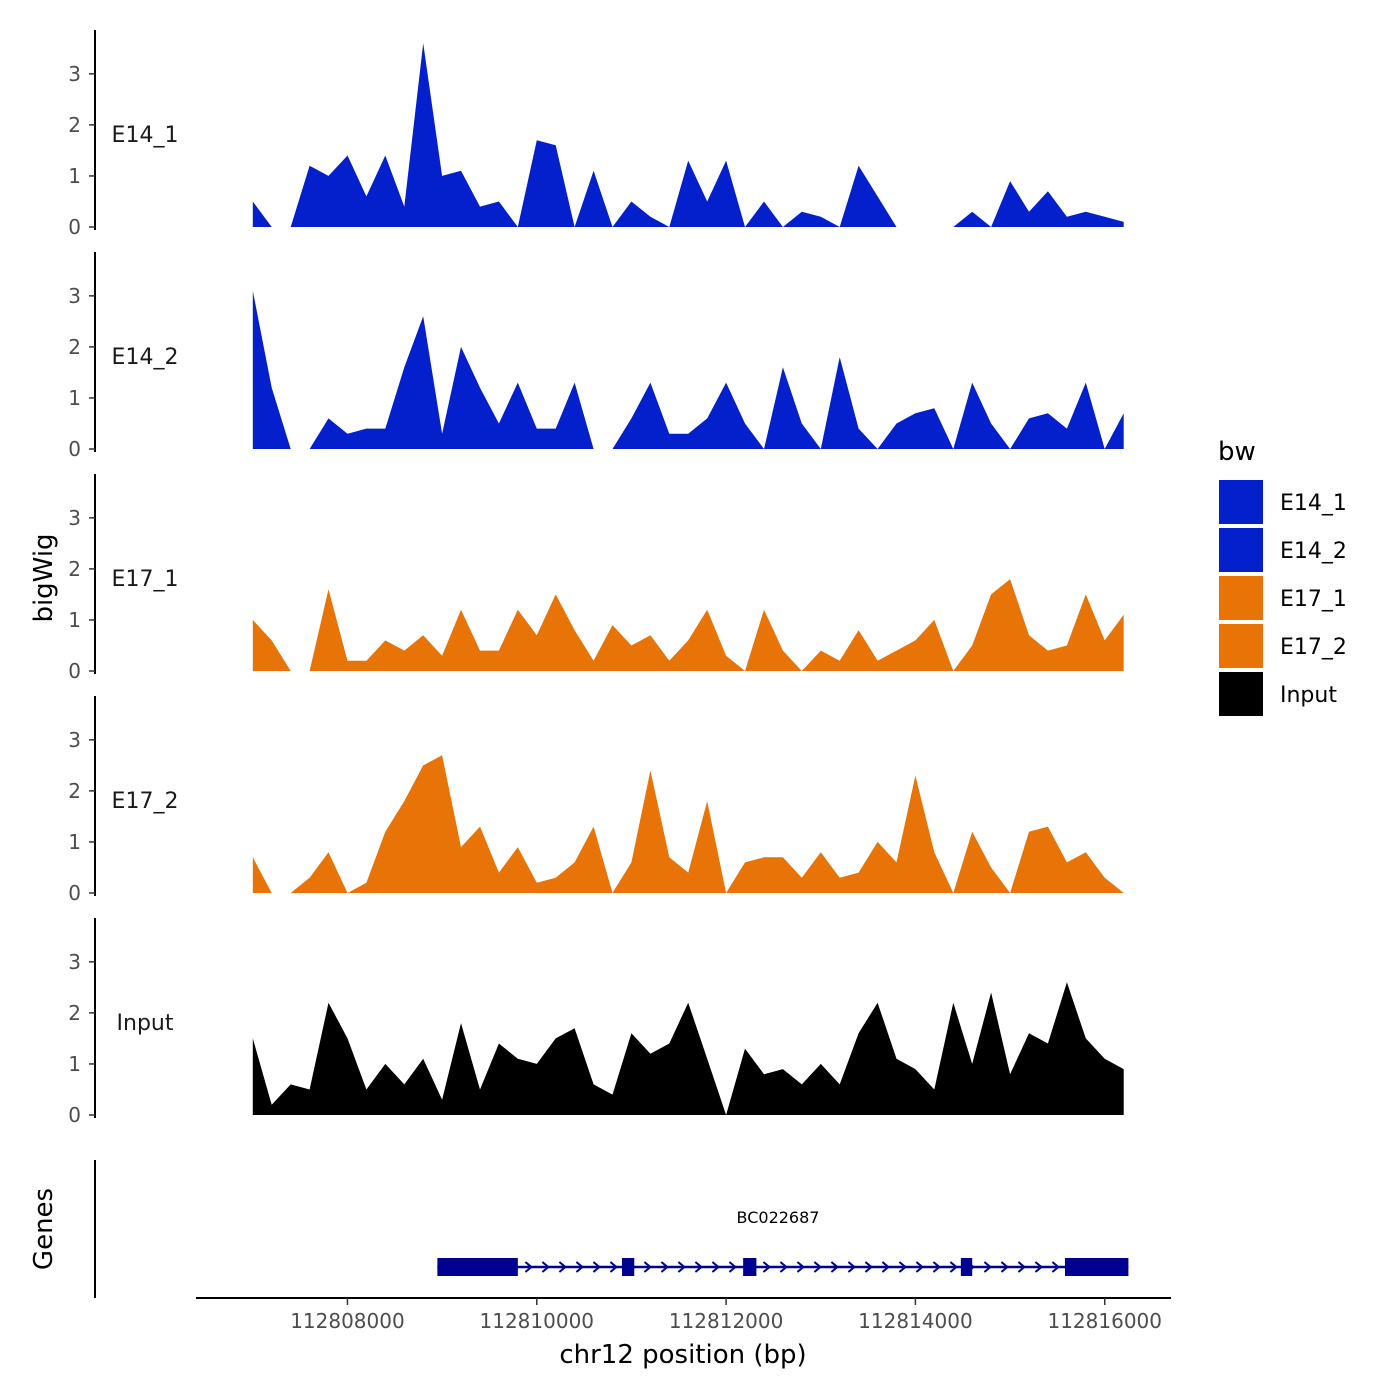  Describe the element at coordinates (537, 1321) in the screenshot. I see `x-tick-label: 112810000` at that location.